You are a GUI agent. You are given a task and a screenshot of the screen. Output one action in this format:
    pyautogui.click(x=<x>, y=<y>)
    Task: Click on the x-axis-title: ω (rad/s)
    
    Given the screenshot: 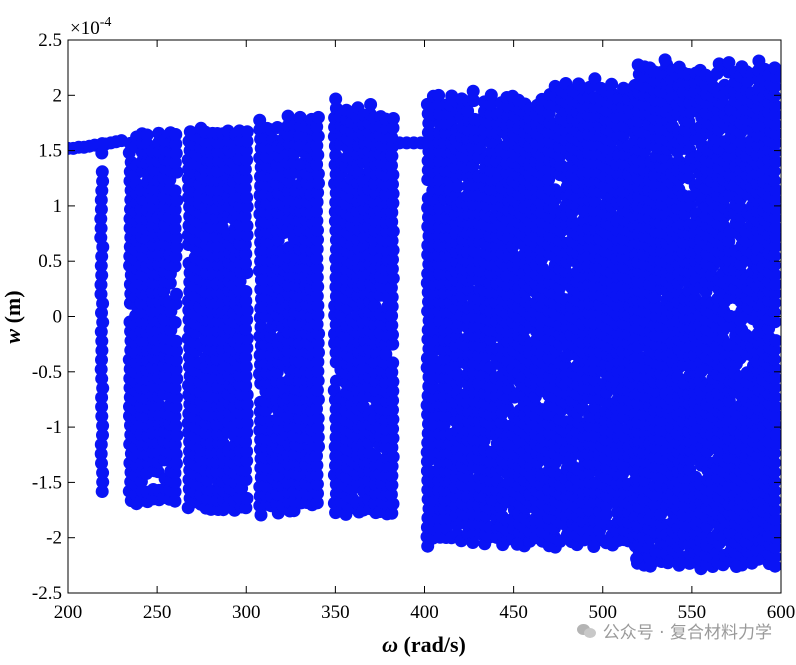 What is the action you would take?
    pyautogui.click(x=424, y=644)
    